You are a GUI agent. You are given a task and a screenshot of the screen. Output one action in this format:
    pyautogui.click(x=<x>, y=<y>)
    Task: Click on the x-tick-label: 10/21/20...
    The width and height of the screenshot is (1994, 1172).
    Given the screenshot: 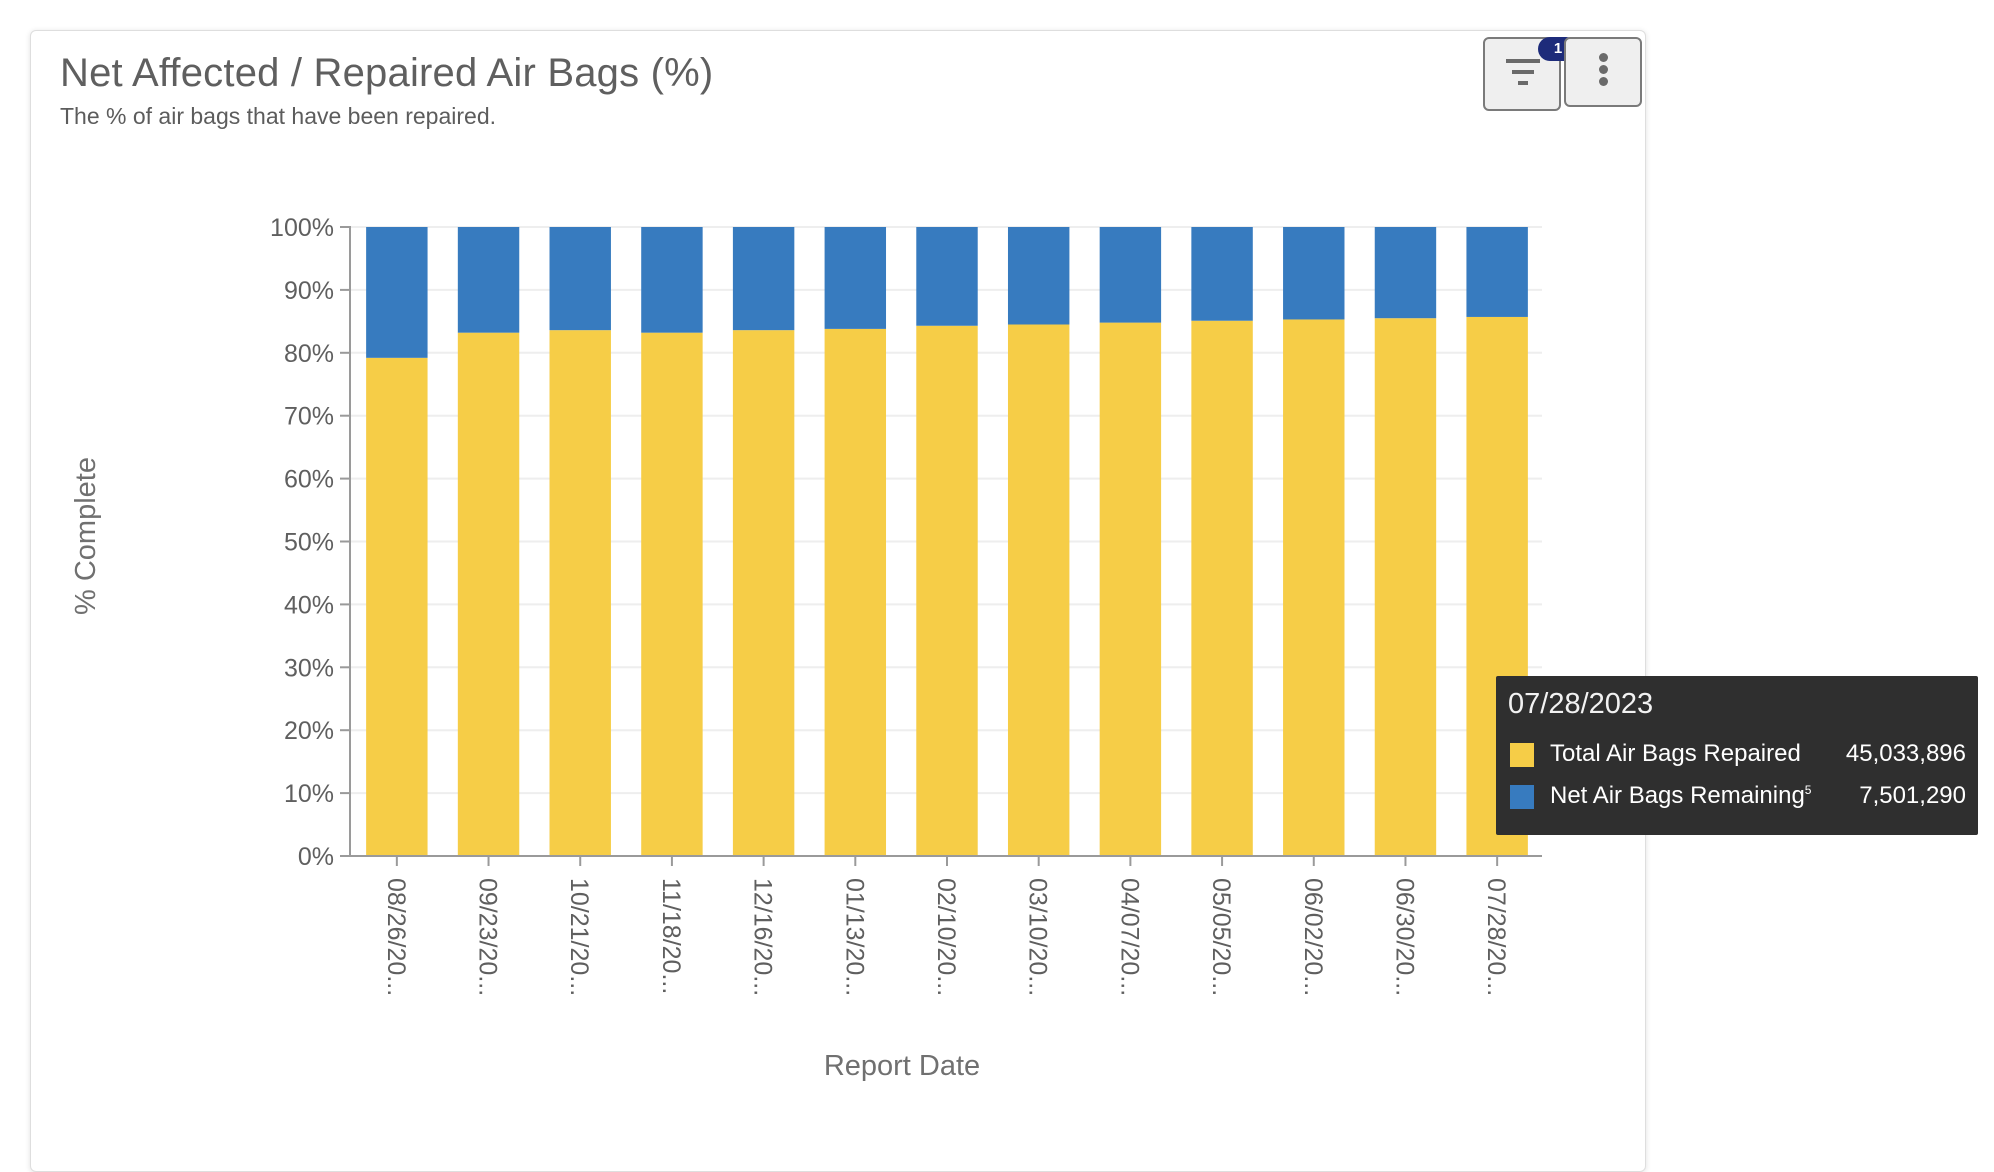 What is the action you would take?
    pyautogui.click(x=579, y=937)
    